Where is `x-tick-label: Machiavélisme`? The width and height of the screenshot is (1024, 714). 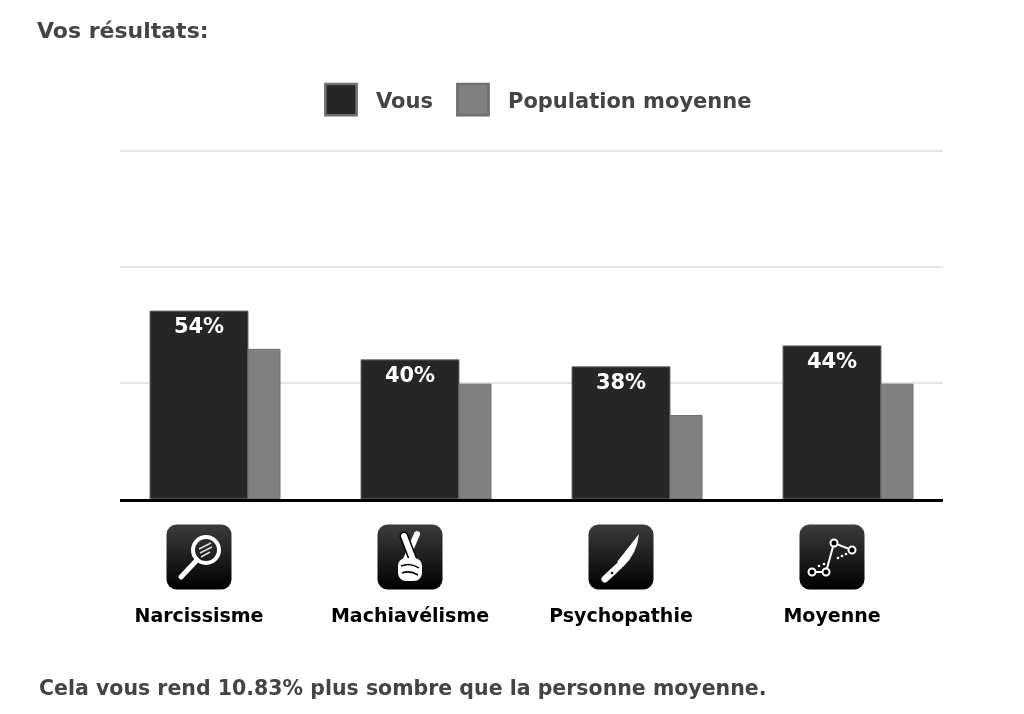
x-tick-label: Machiavélisme is located at coordinates (410, 615).